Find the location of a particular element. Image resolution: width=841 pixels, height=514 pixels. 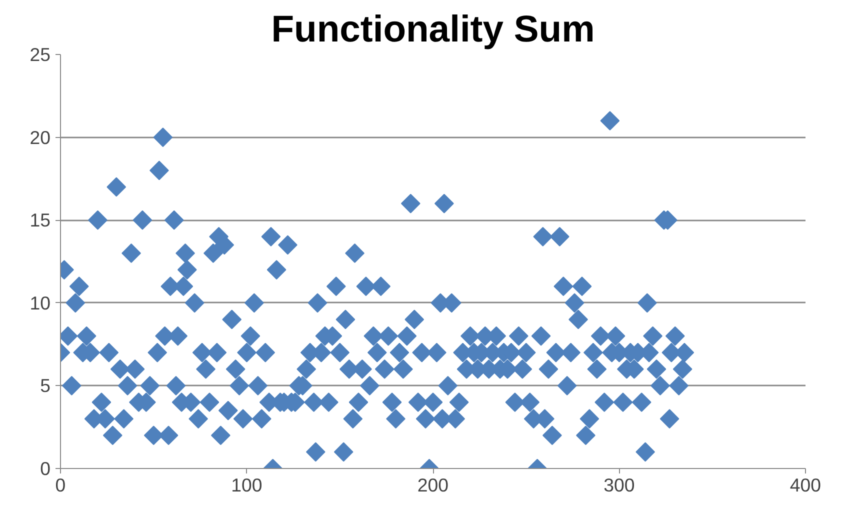

y-tick-label: 10 is located at coordinates (40, 303).